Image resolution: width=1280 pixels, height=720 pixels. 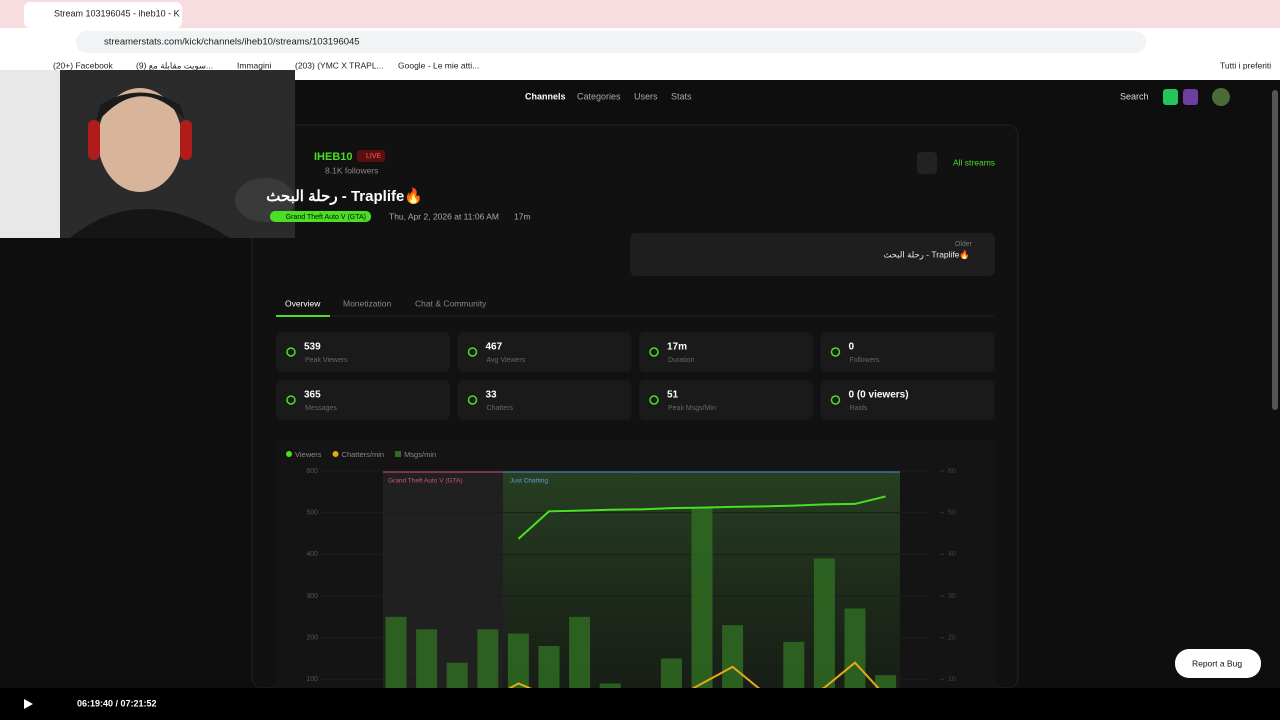 What do you see at coordinates (677, 347) in the screenshot?
I see `stat-value: 17m` at bounding box center [677, 347].